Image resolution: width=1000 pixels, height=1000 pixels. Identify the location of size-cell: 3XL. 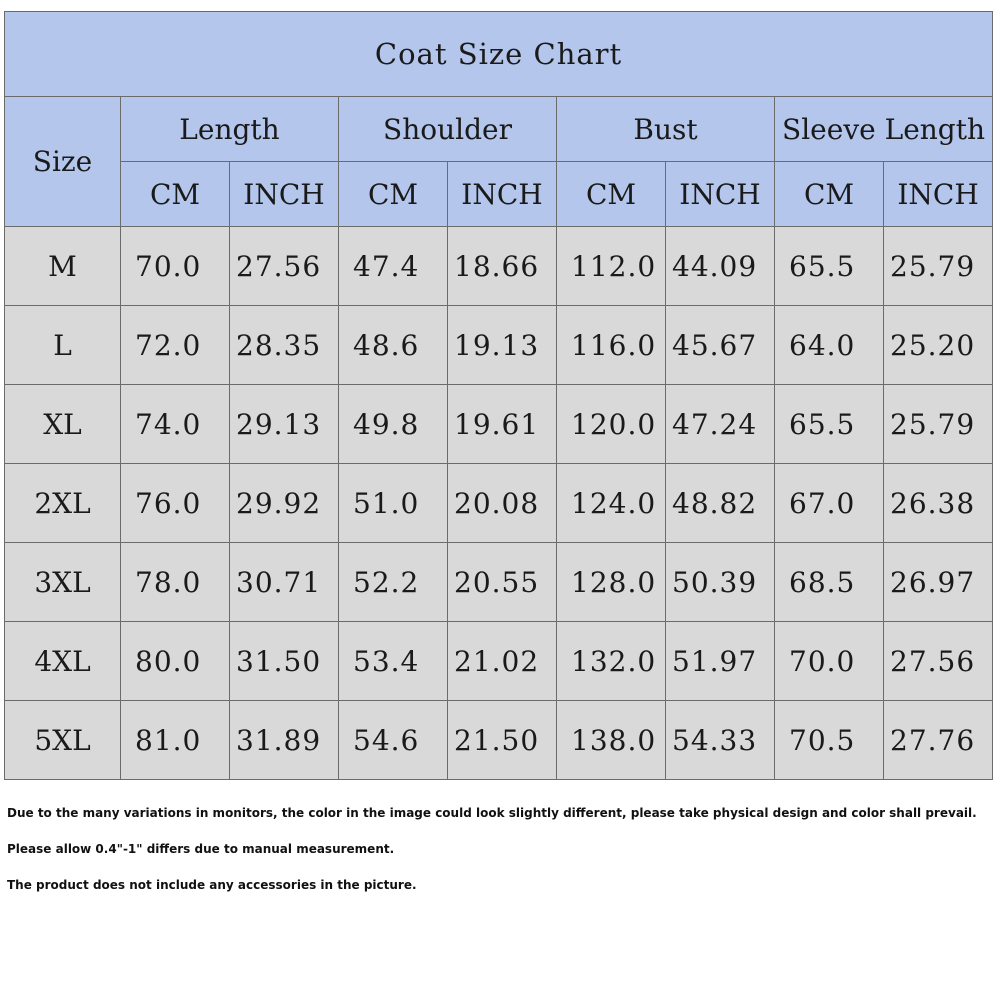
(62, 582).